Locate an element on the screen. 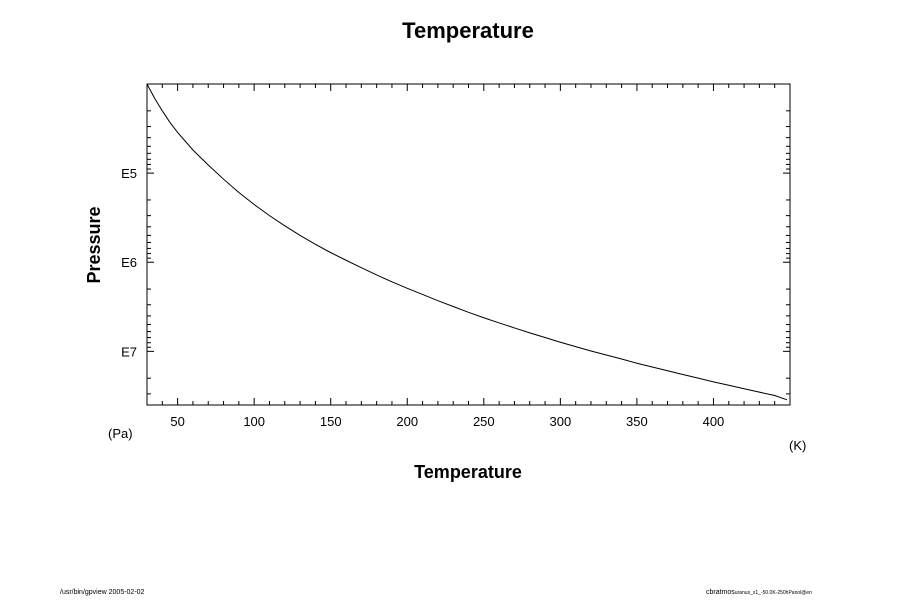 The height and width of the screenshot is (600, 900). y-axis-title: Pressure is located at coordinates (94, 244).